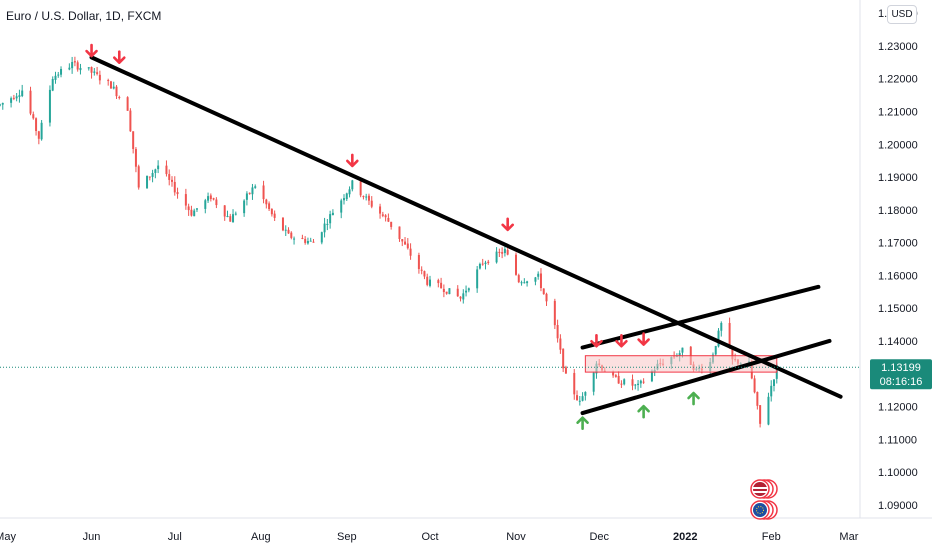 The height and width of the screenshot is (550, 932). What do you see at coordinates (760, 492) in the screenshot?
I see `logo-stripe` at bounding box center [760, 492].